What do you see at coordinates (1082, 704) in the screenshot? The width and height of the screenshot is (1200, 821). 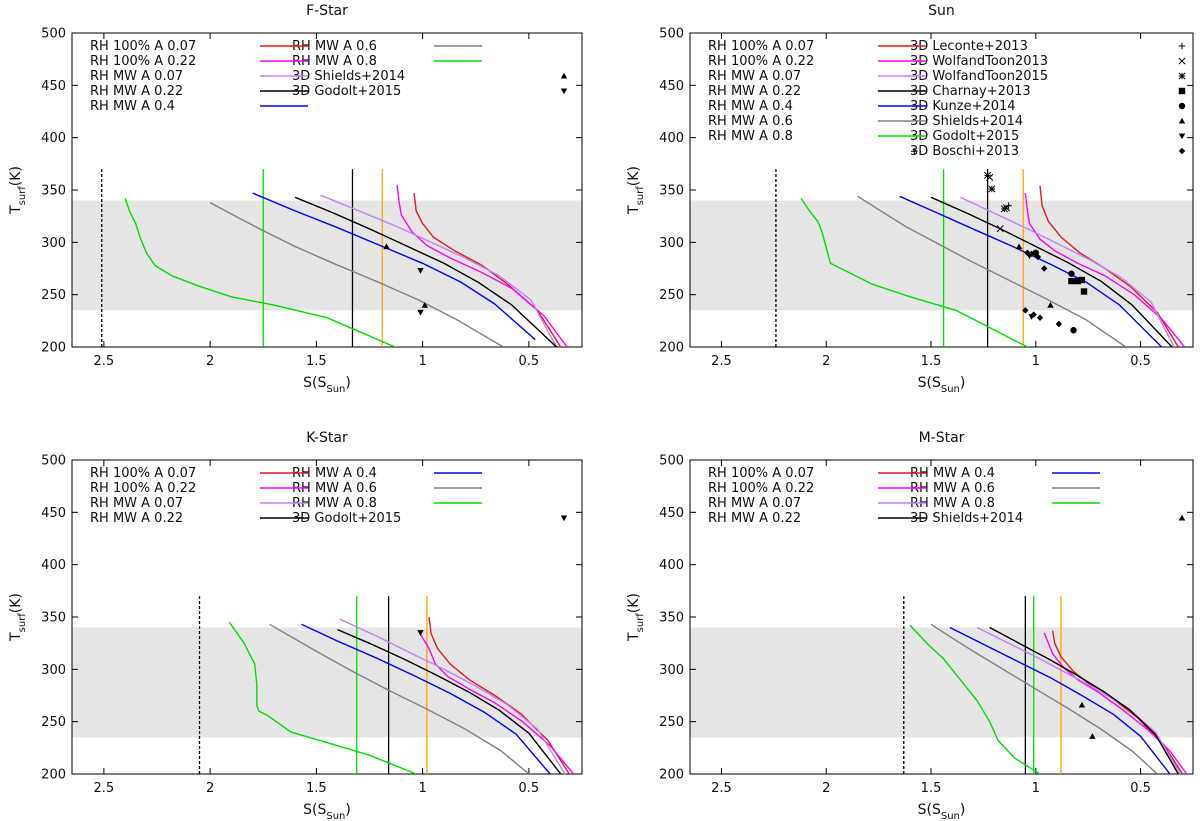 I see `m-star-point-3d-shields-2014` at bounding box center [1082, 704].